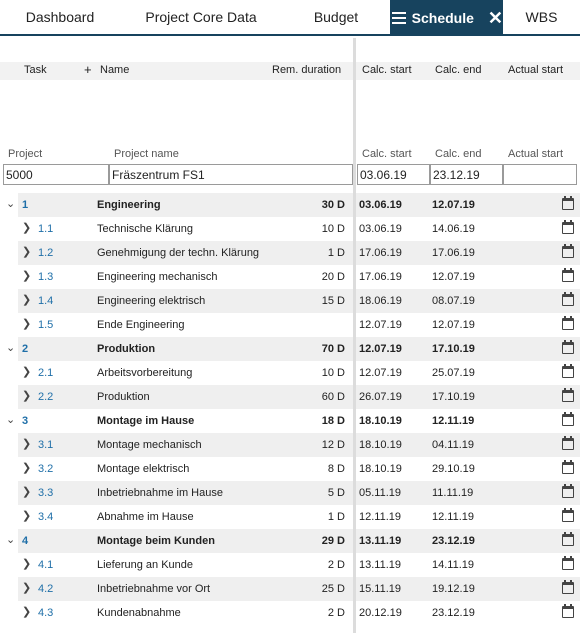 Image resolution: width=580 pixels, height=633 pixels. I want to click on tab-dashboard: Dashboard, so click(60, 17).